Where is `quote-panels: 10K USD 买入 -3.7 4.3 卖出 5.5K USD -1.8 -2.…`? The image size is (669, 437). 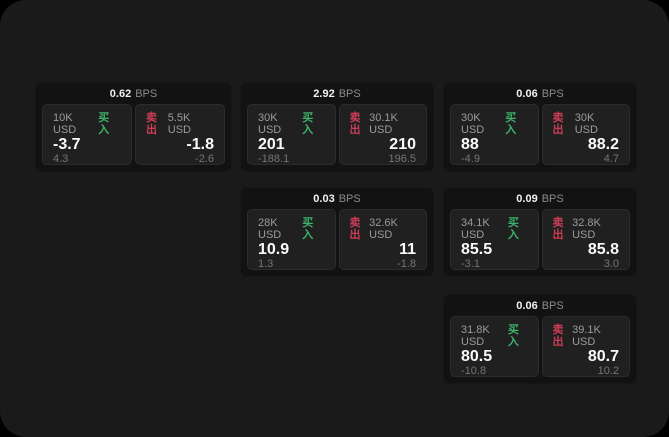 quote-panels: 10K USD 买入 -3.7 4.3 卖出 5.5K USD -1.8 -2.… is located at coordinates (133, 134).